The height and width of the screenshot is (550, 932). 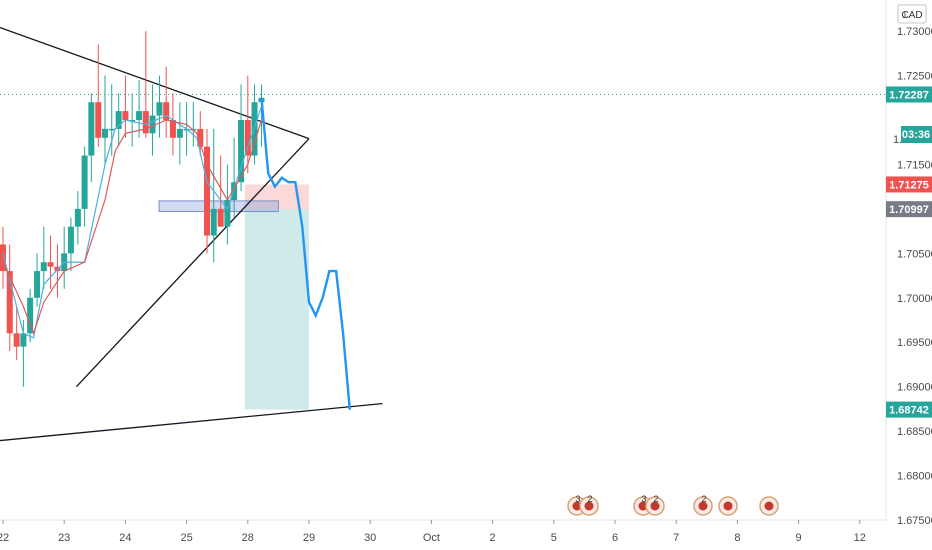 What do you see at coordinates (4, 538) in the screenshot?
I see `time-tick-label: 22` at bounding box center [4, 538].